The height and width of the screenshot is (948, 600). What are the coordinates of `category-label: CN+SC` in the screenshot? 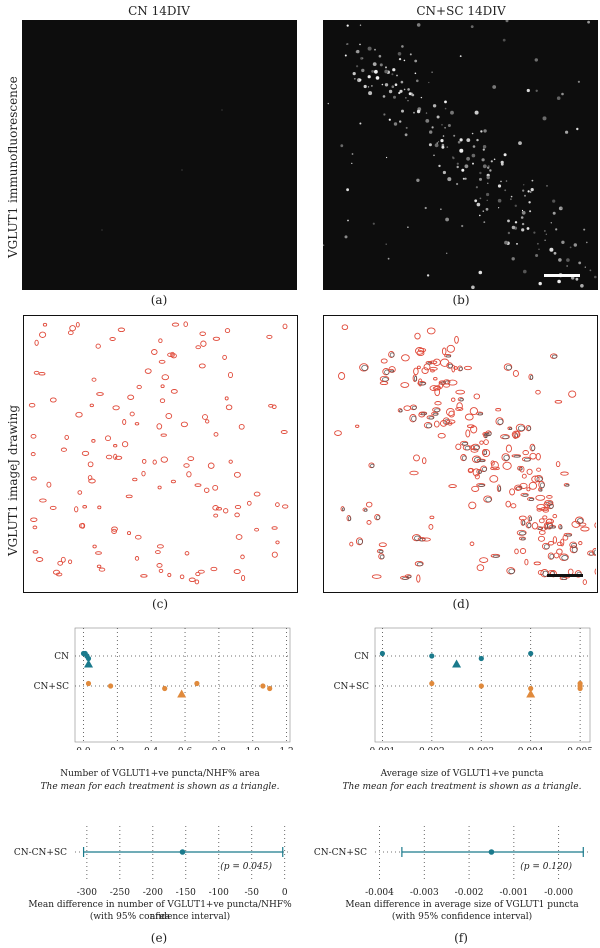 It's located at (51, 687).